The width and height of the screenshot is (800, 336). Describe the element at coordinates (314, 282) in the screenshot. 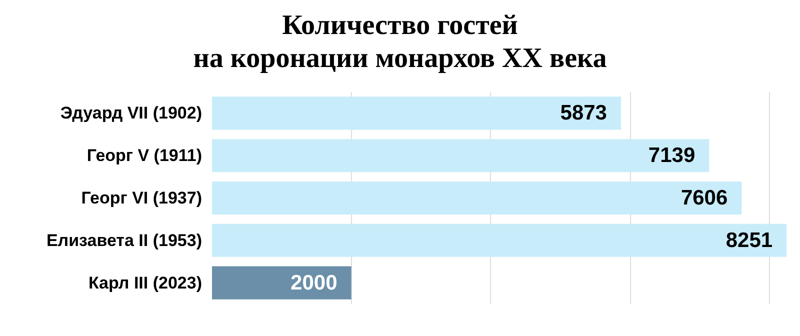

I see `data-label: 2000` at that location.